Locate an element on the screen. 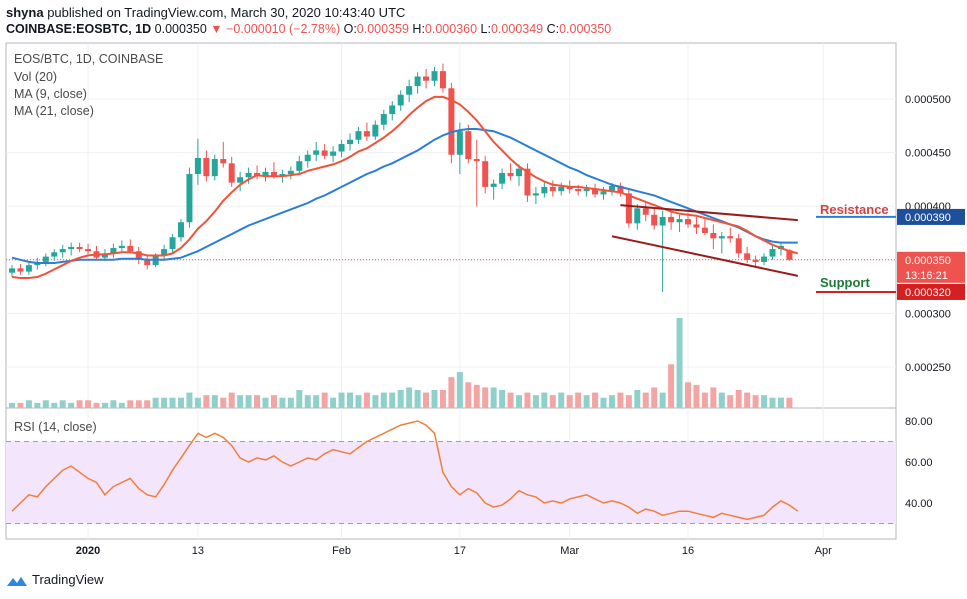  tradingview-logo-icon is located at coordinates (17, 581).